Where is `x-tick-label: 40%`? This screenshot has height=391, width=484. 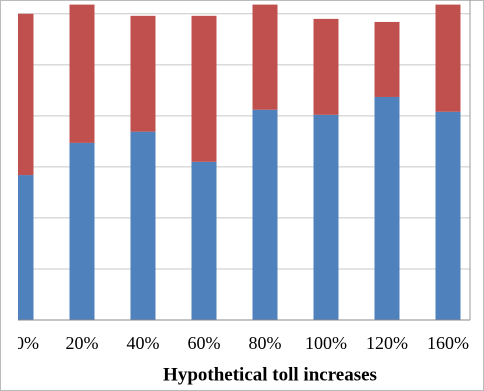
x-tick-label: 40% is located at coordinates (143, 343).